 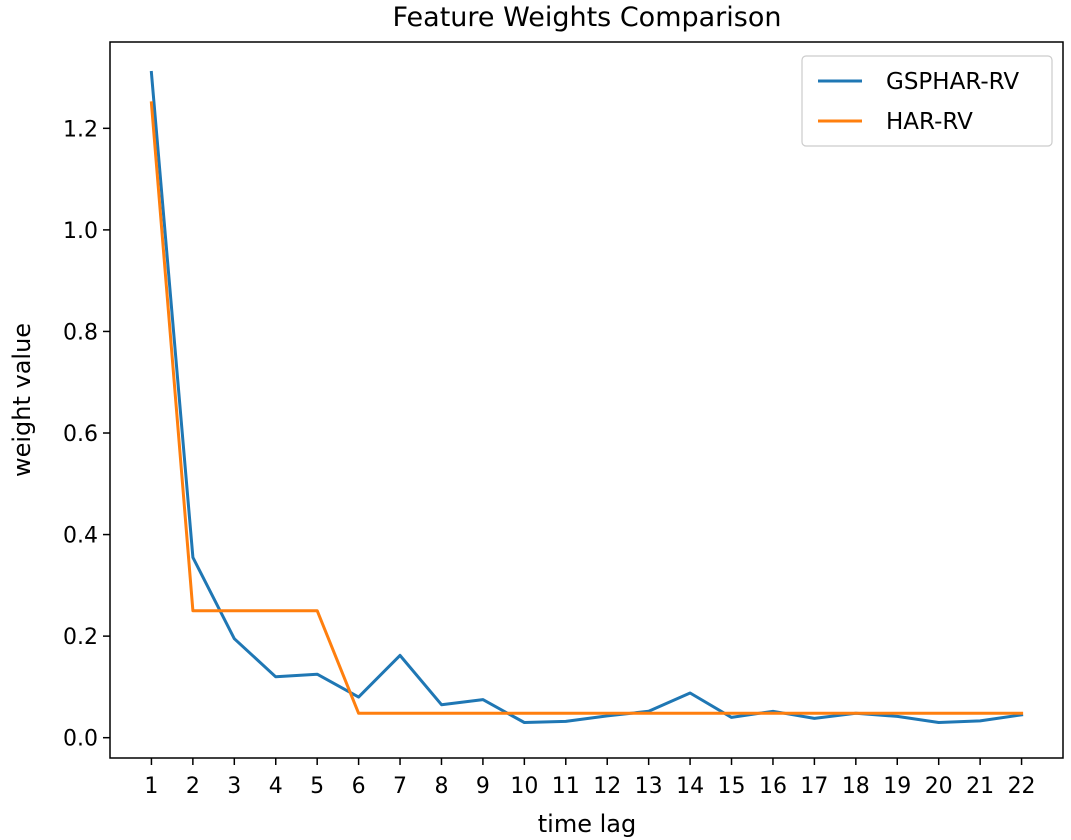 What do you see at coordinates (80, 637) in the screenshot?
I see `y-tick-label: 0.2` at bounding box center [80, 637].